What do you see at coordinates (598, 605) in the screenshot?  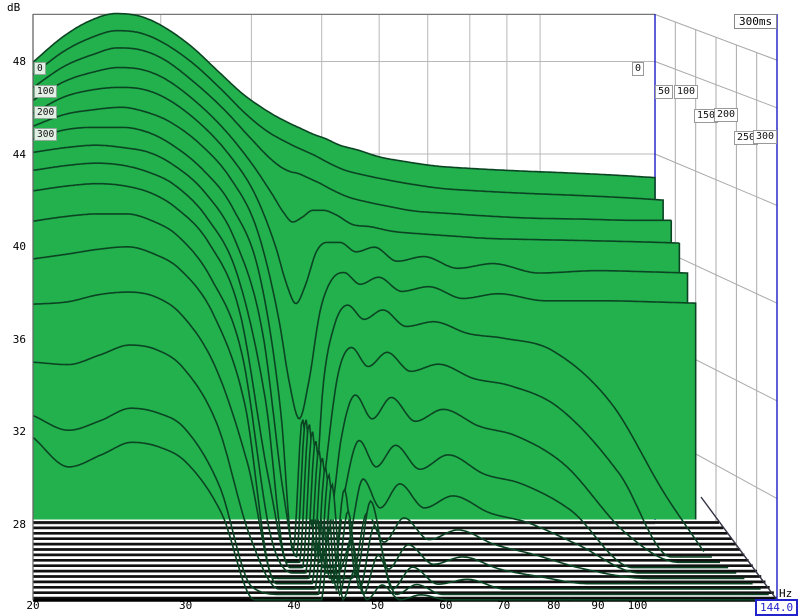 I see `x-tick-label: 90` at bounding box center [598, 605].